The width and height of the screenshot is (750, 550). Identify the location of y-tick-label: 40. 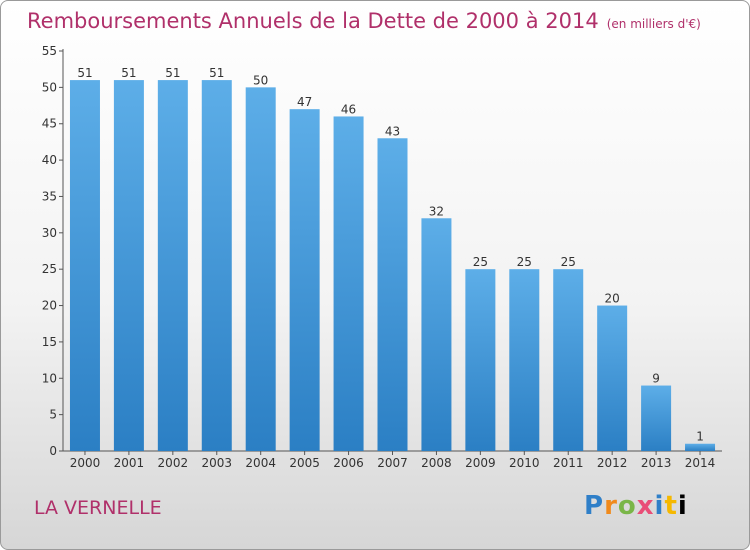
(49, 160).